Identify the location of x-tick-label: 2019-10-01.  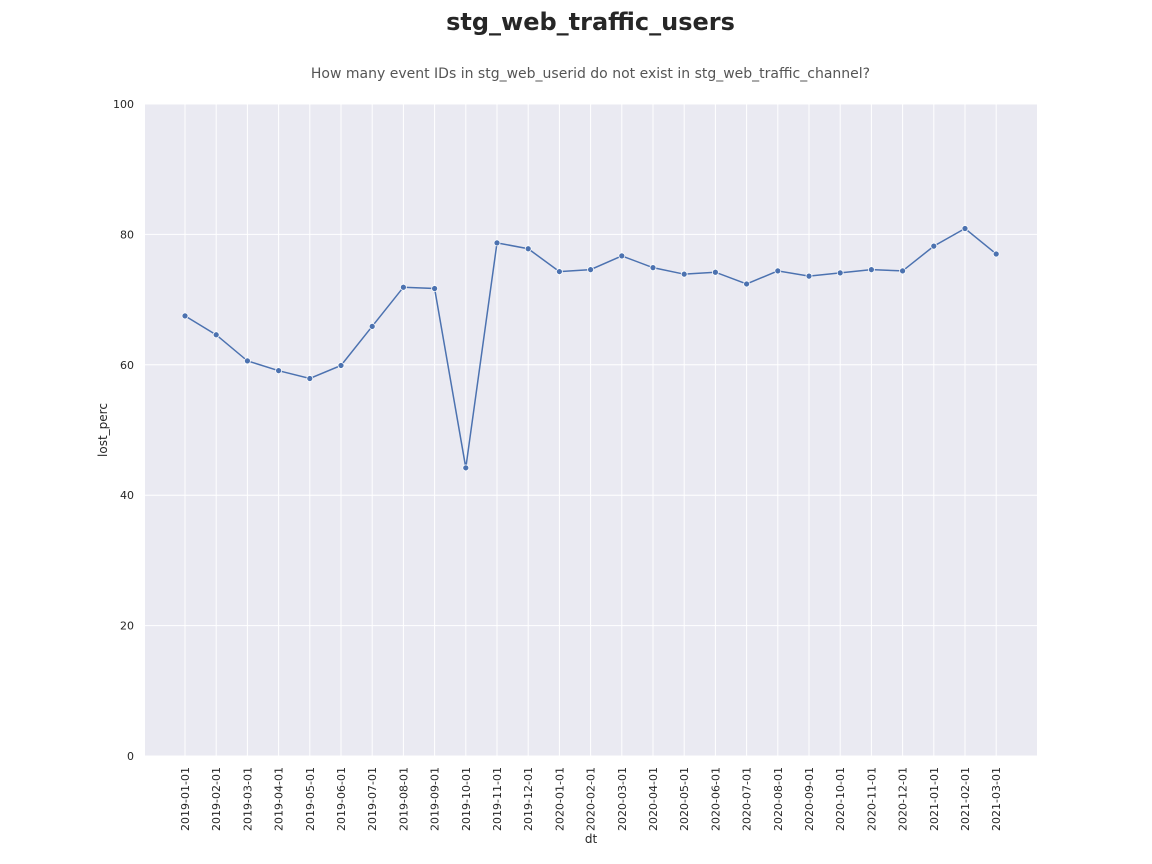
(466, 799).